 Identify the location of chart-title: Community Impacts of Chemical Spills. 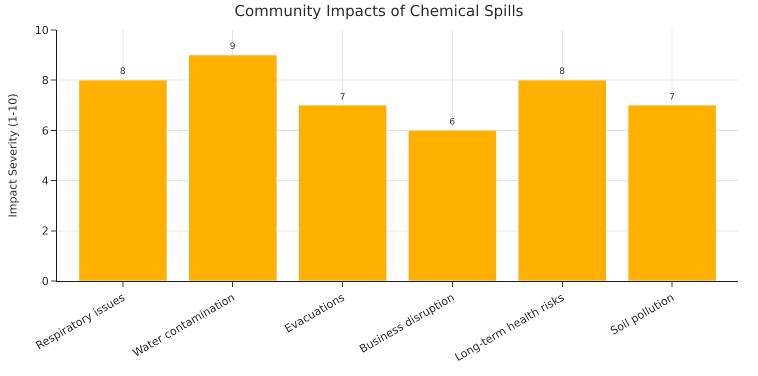
(379, 11).